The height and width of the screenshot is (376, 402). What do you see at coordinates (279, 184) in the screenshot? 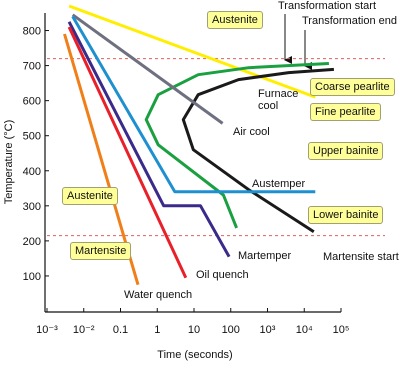
I see `curve-label: Austemper` at bounding box center [279, 184].